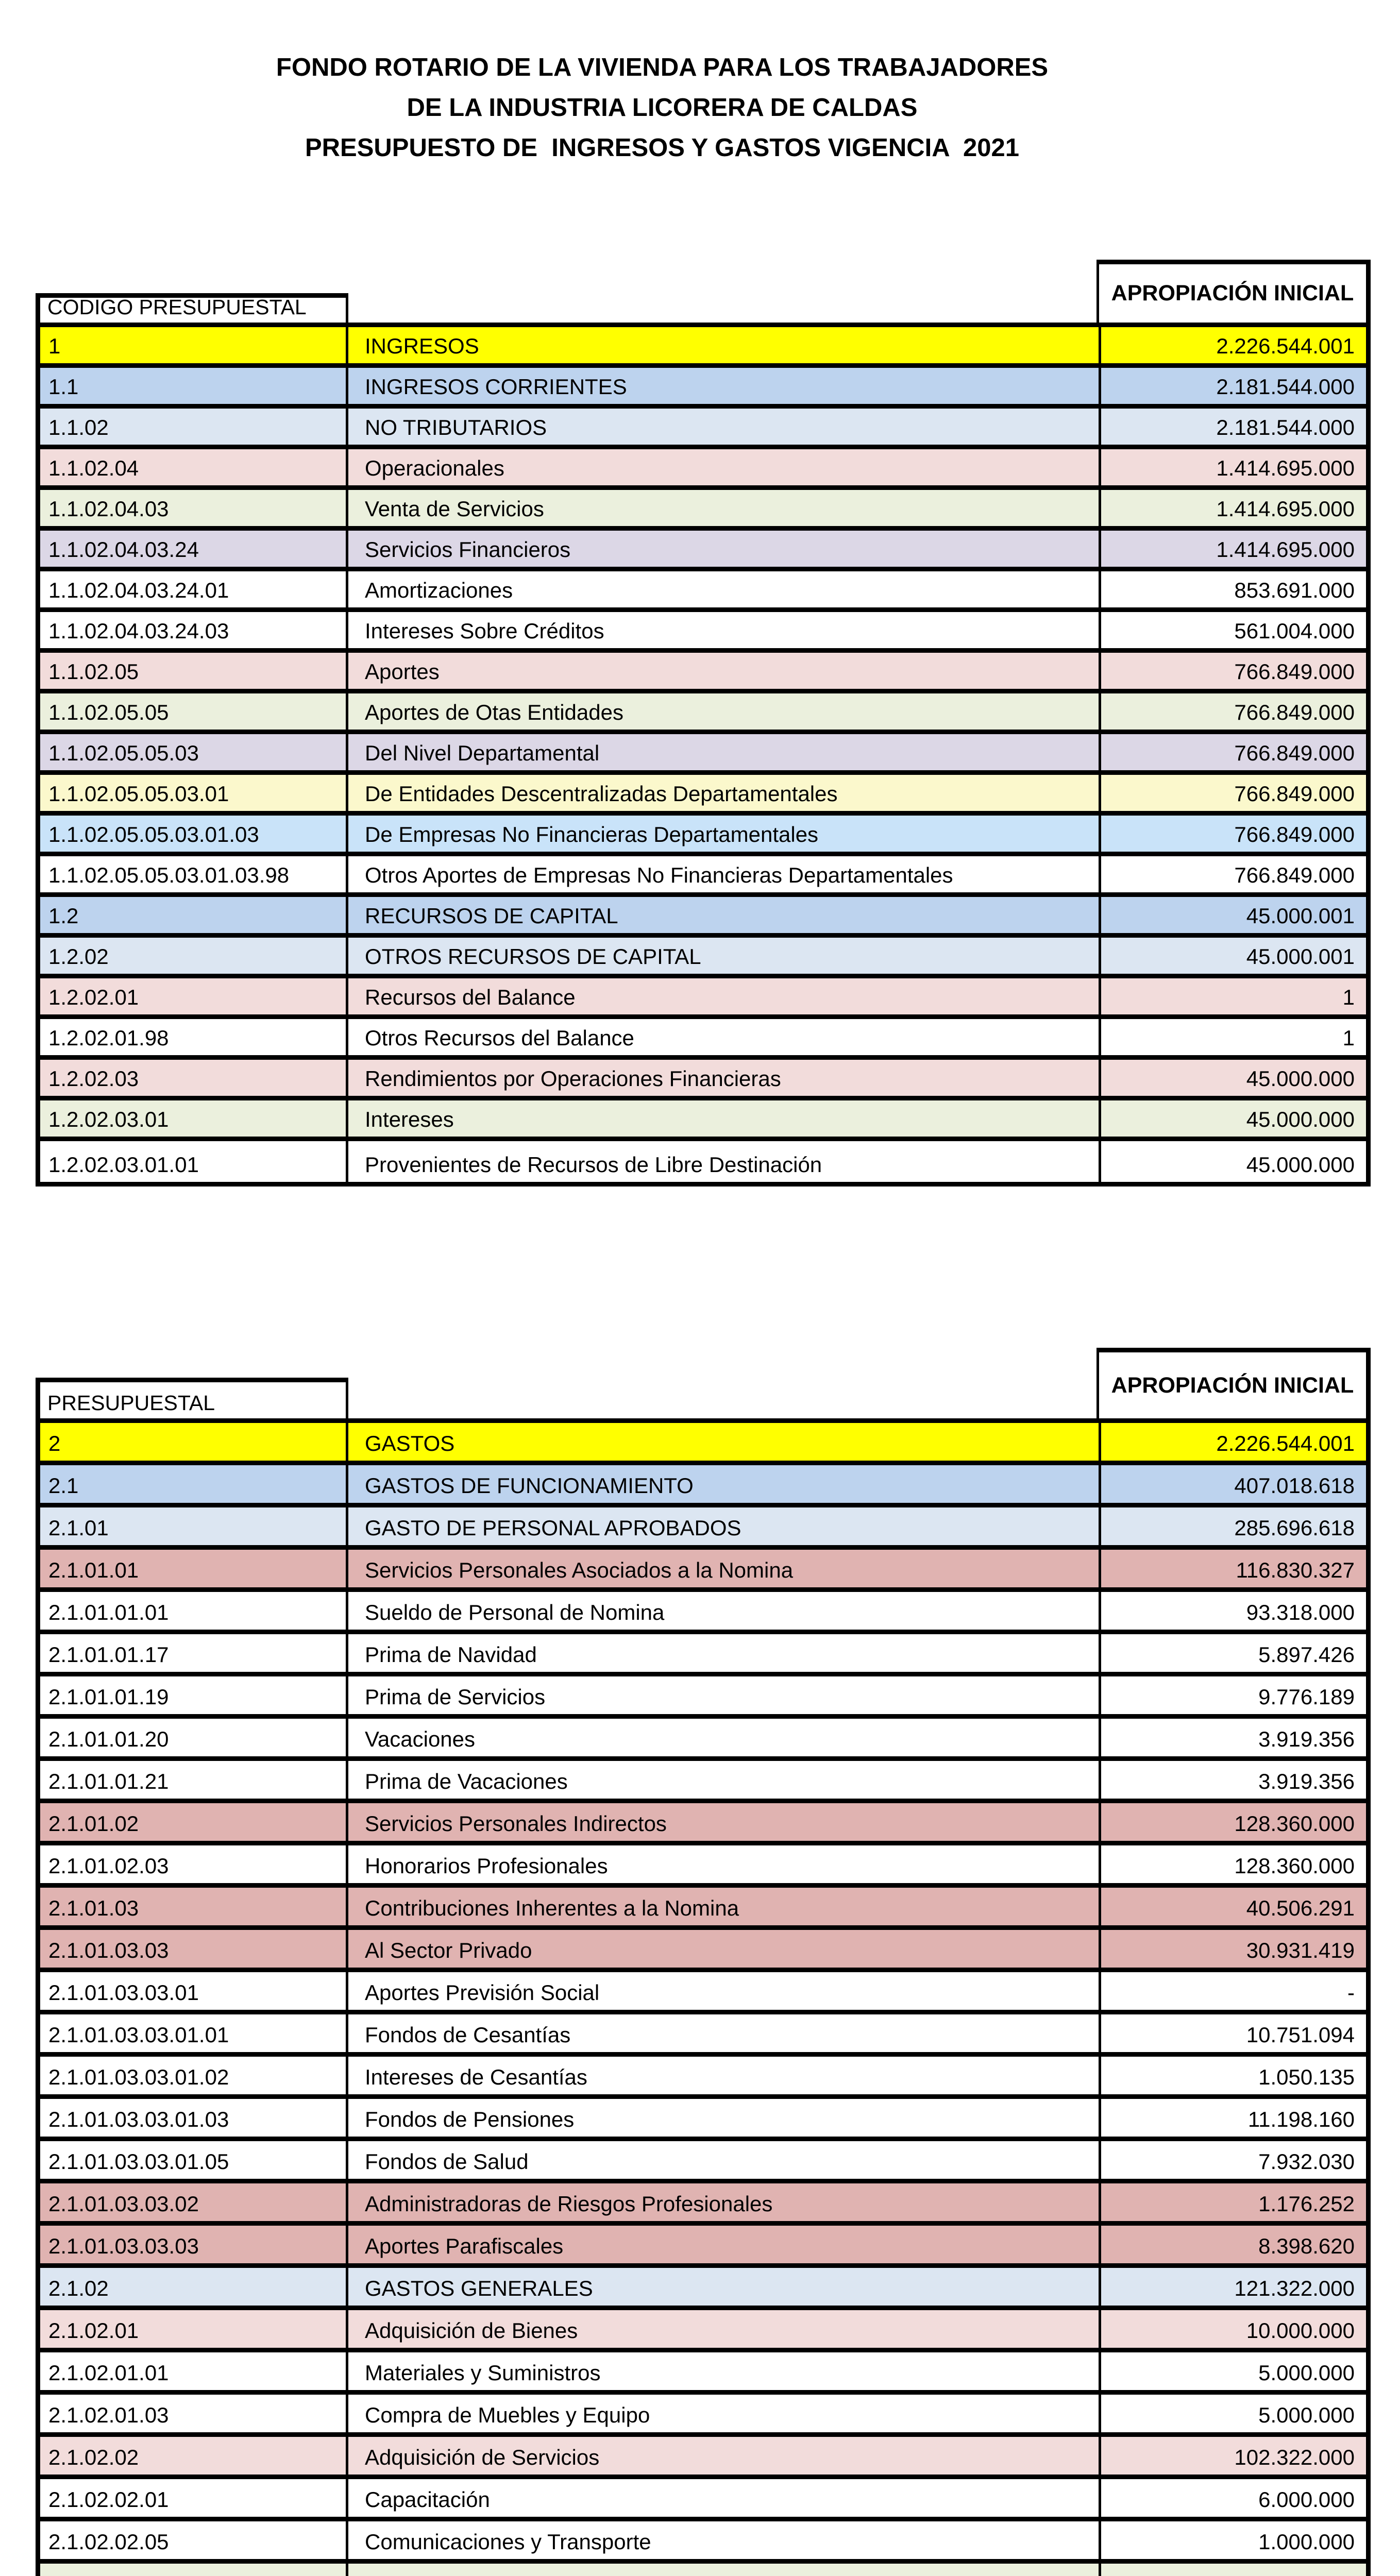 Image resolution: width=1400 pixels, height=2576 pixels. I want to click on table-row: 1.1 INGRESOS CORRIENTES 2.181.544.000, so click(703, 388).